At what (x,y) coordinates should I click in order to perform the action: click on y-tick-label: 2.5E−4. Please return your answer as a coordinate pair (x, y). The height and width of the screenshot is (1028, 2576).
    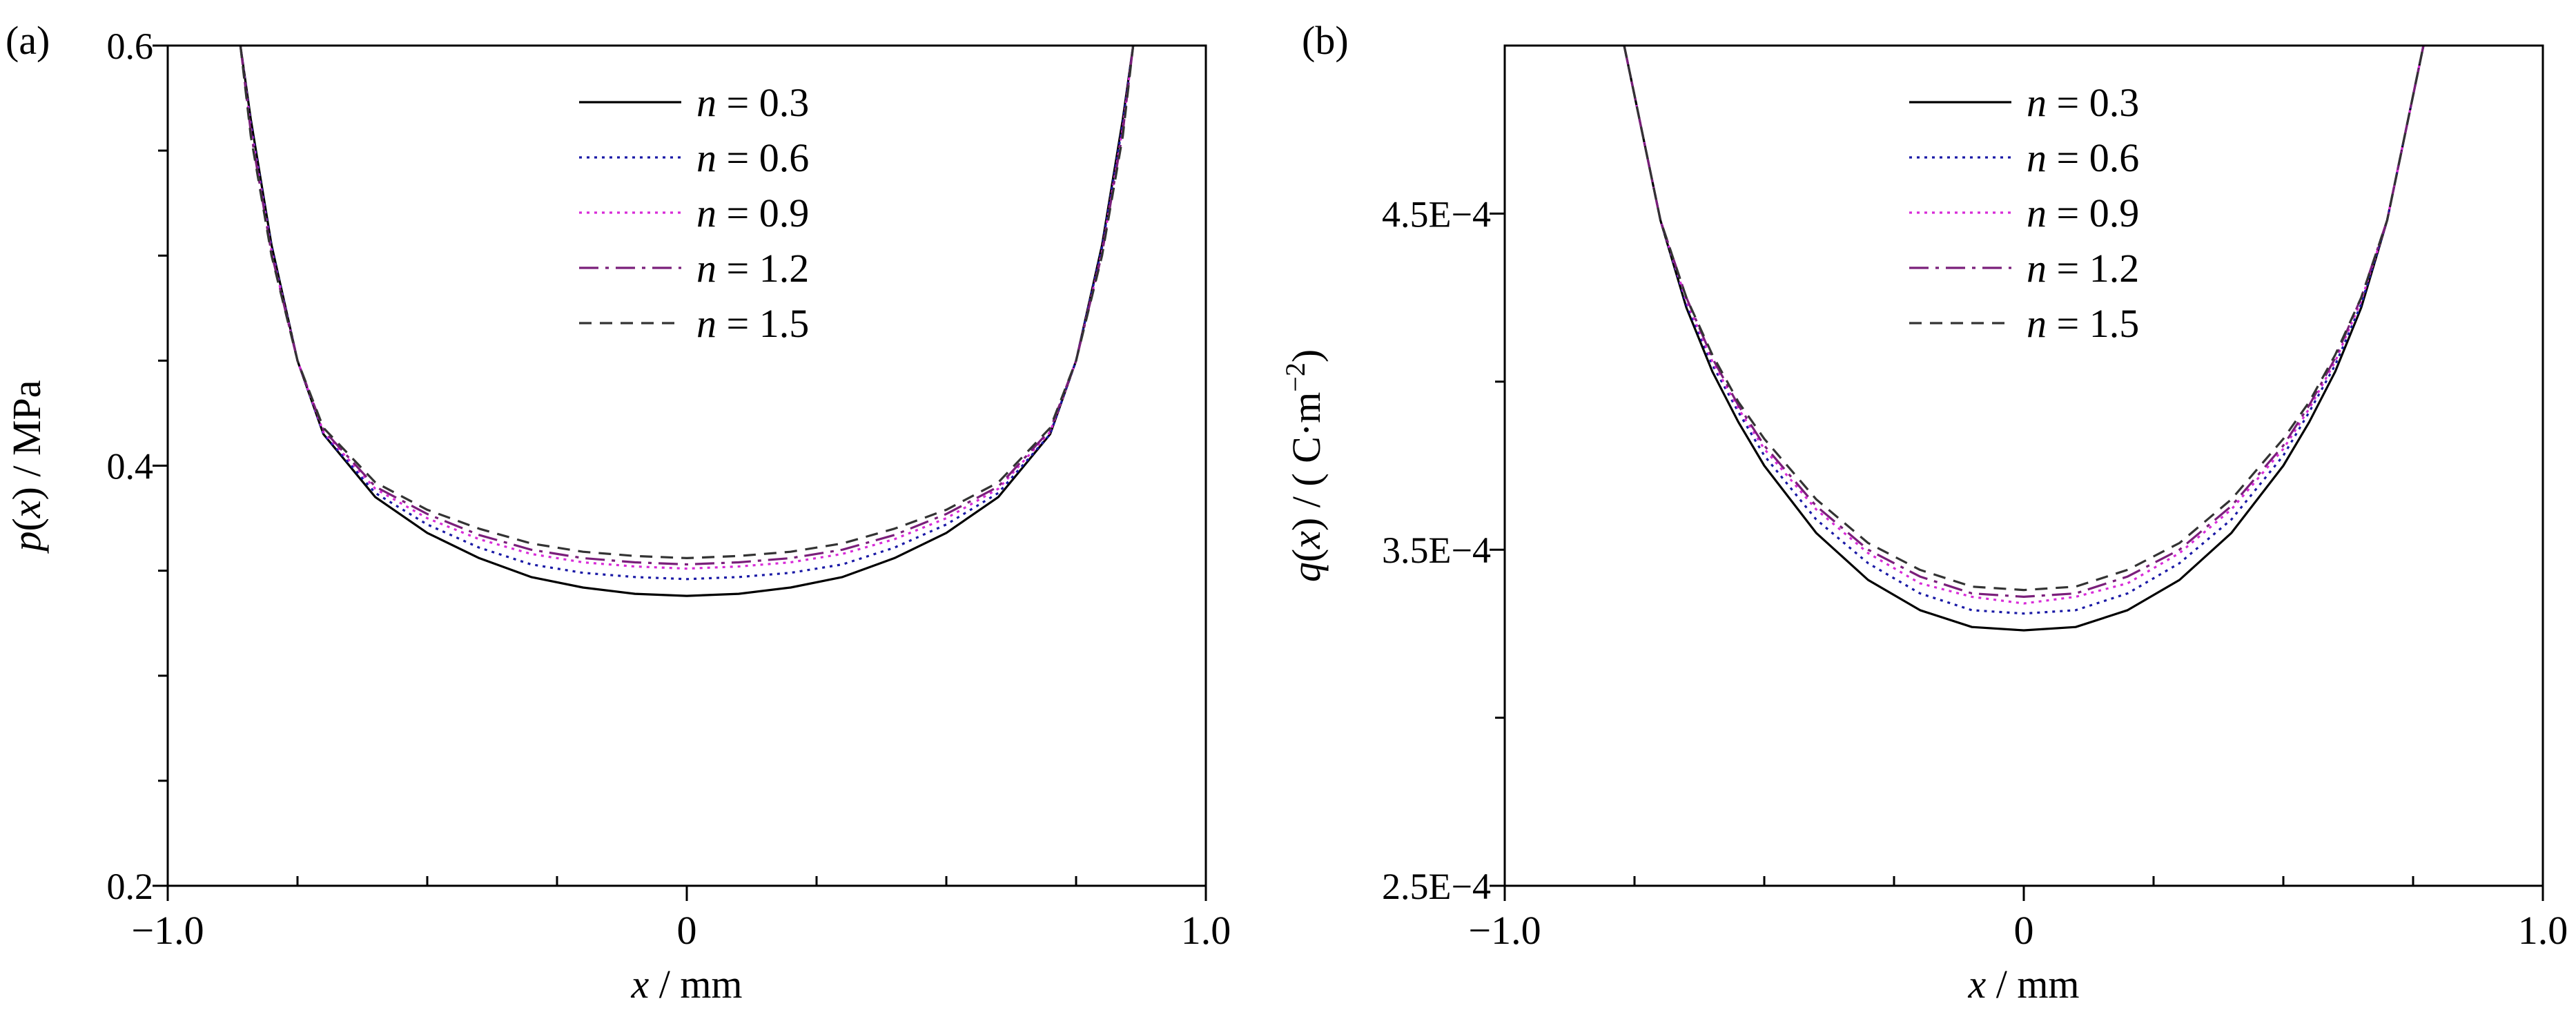
    Looking at the image, I should click on (1436, 886).